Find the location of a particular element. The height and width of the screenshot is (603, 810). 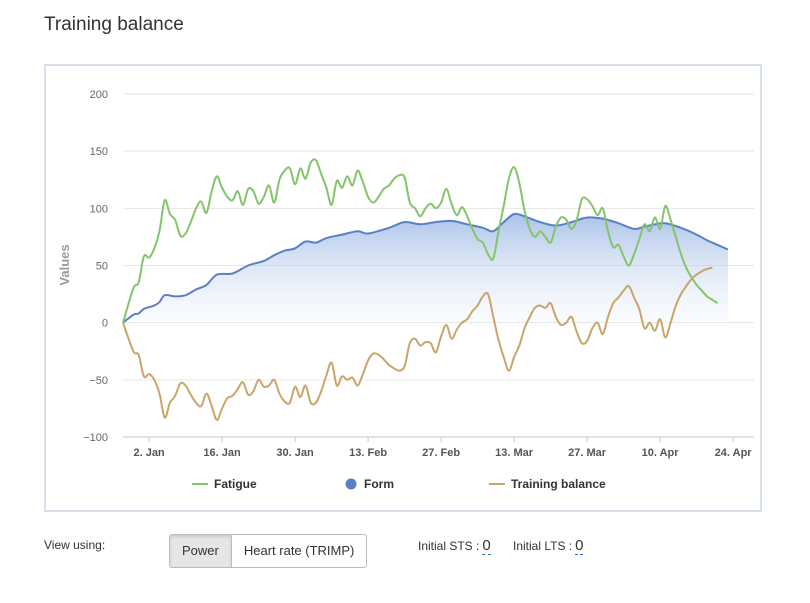

x-tick-label: 27. Feb is located at coordinates (441, 453).